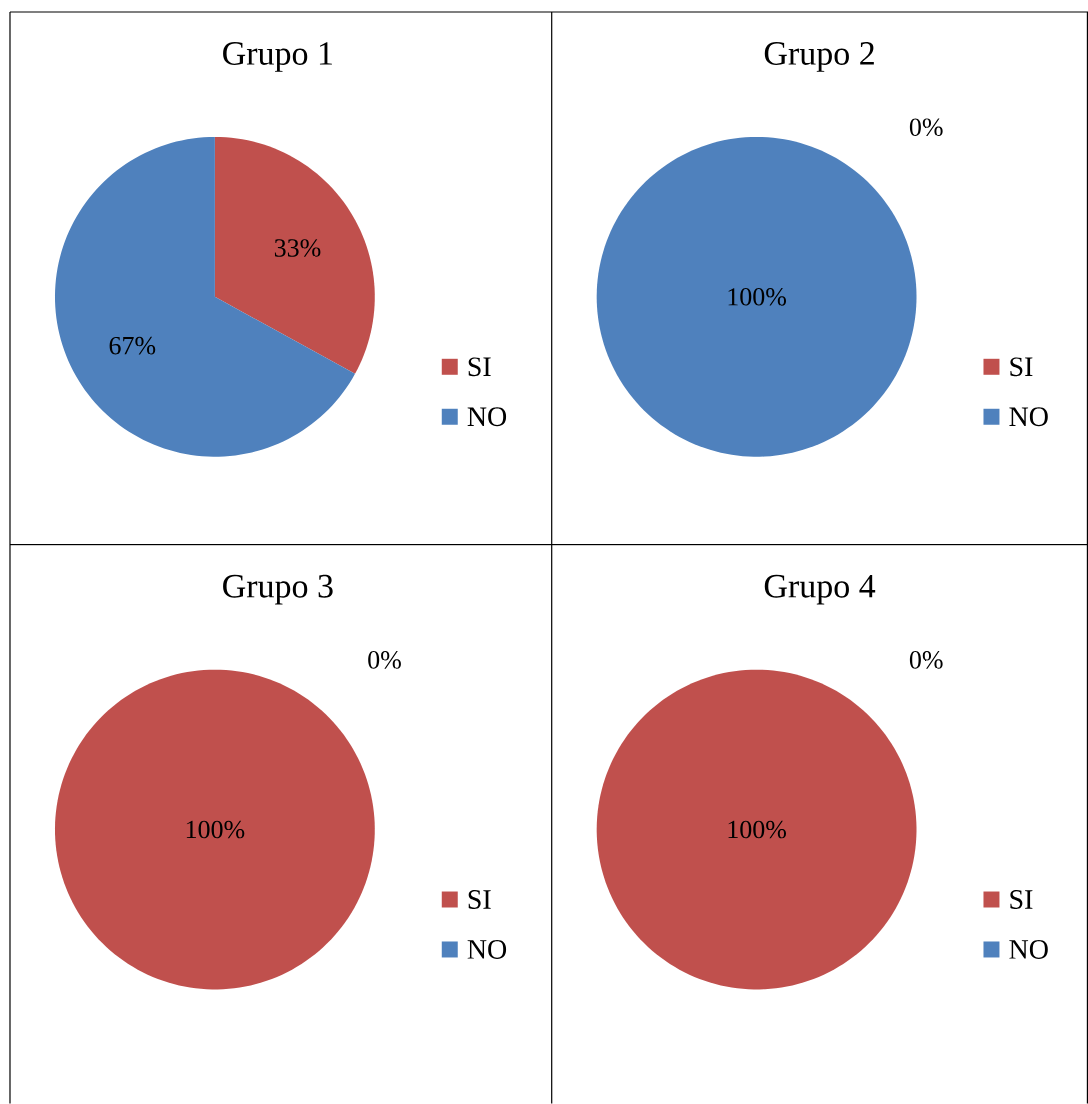 The height and width of the screenshot is (1104, 1088). I want to click on chart-title: Grupo 3, so click(277, 589).